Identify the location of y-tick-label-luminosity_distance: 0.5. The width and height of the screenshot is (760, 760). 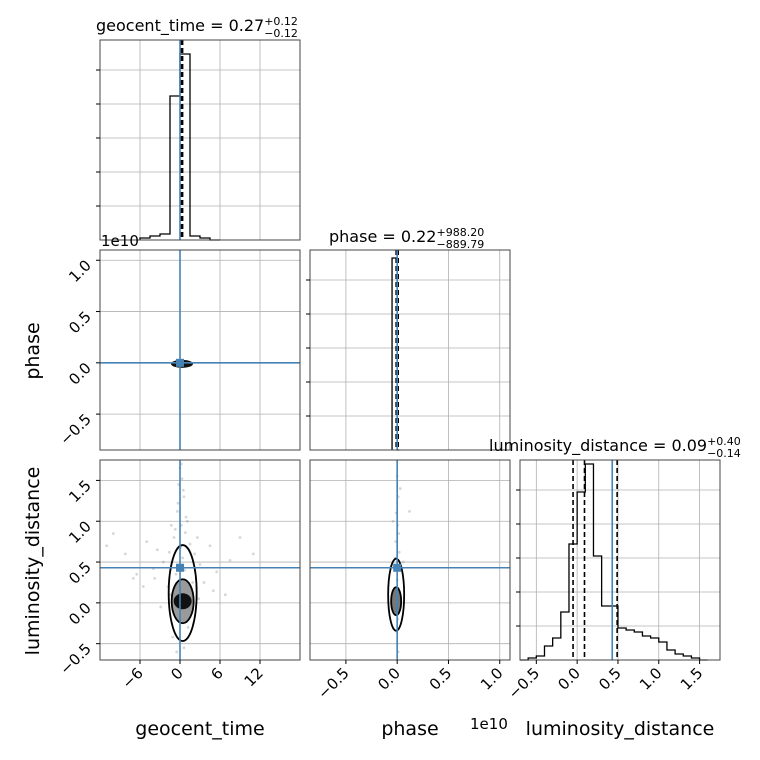
(80, 573).